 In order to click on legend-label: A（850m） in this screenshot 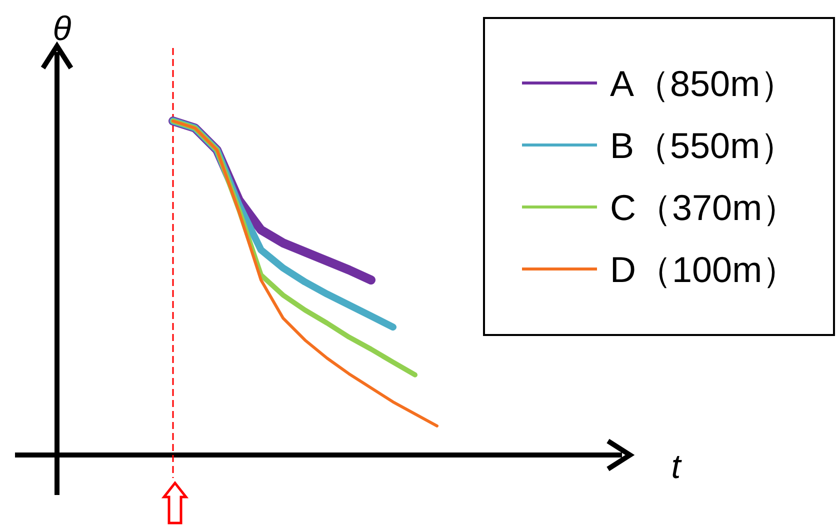, I will do `click(703, 83)`.